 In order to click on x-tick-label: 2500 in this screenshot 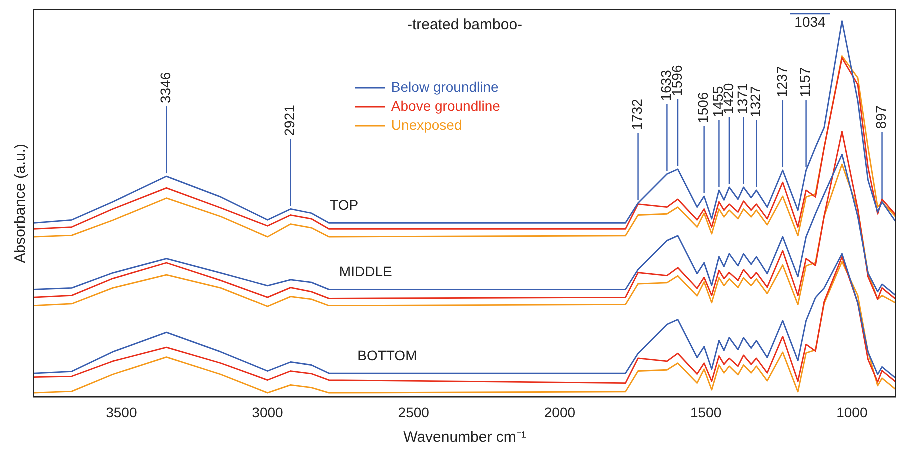, I will do `click(414, 412)`.